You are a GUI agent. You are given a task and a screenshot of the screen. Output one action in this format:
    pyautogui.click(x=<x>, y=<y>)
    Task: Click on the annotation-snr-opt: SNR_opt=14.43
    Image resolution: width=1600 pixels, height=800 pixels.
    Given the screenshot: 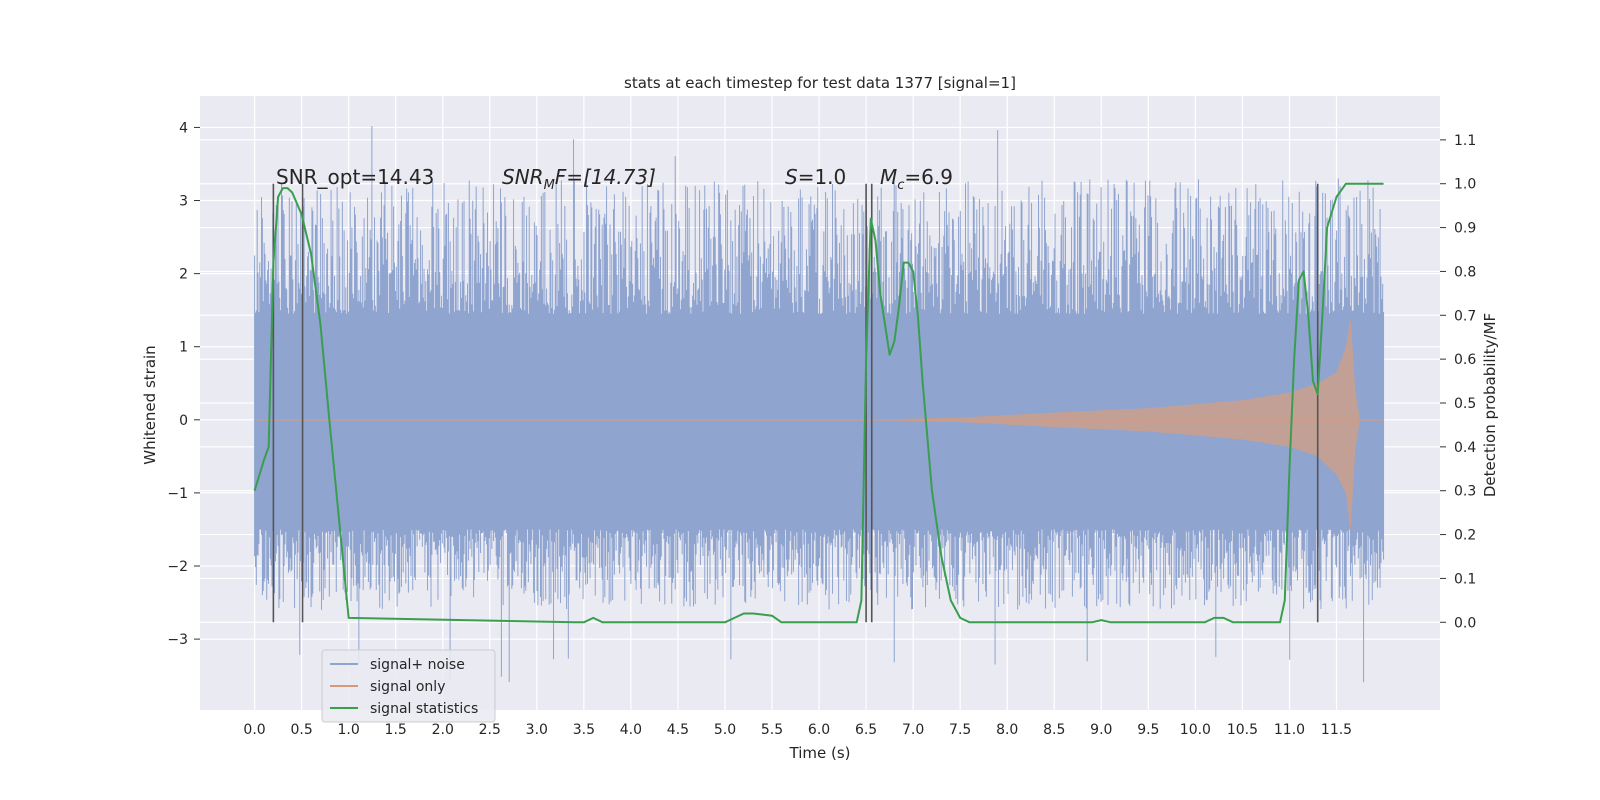 What is the action you would take?
    pyautogui.click(x=355, y=177)
    